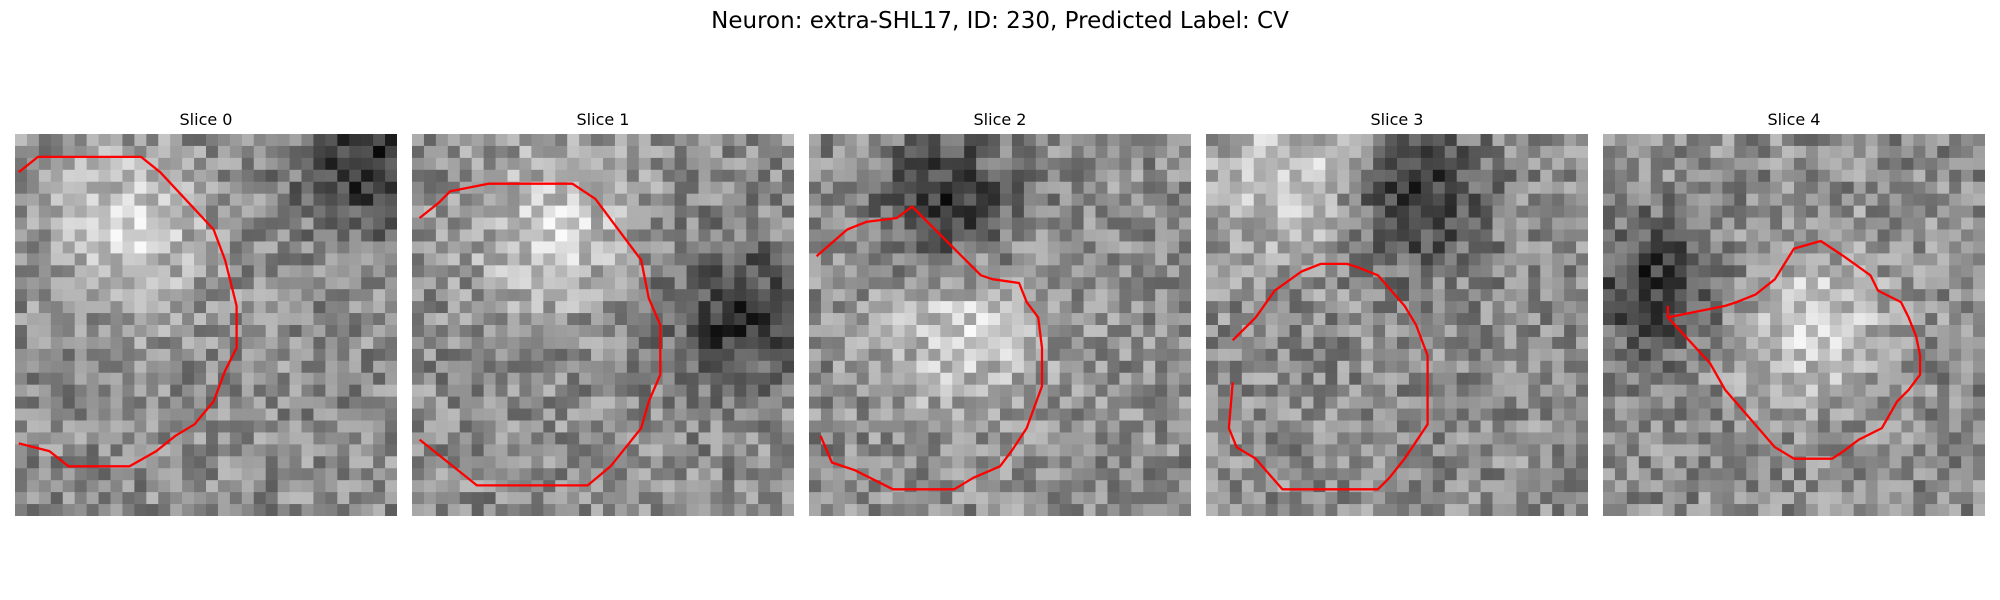  Describe the element at coordinates (603, 119) in the screenshot. I see `slice-title: Slice 1` at that location.